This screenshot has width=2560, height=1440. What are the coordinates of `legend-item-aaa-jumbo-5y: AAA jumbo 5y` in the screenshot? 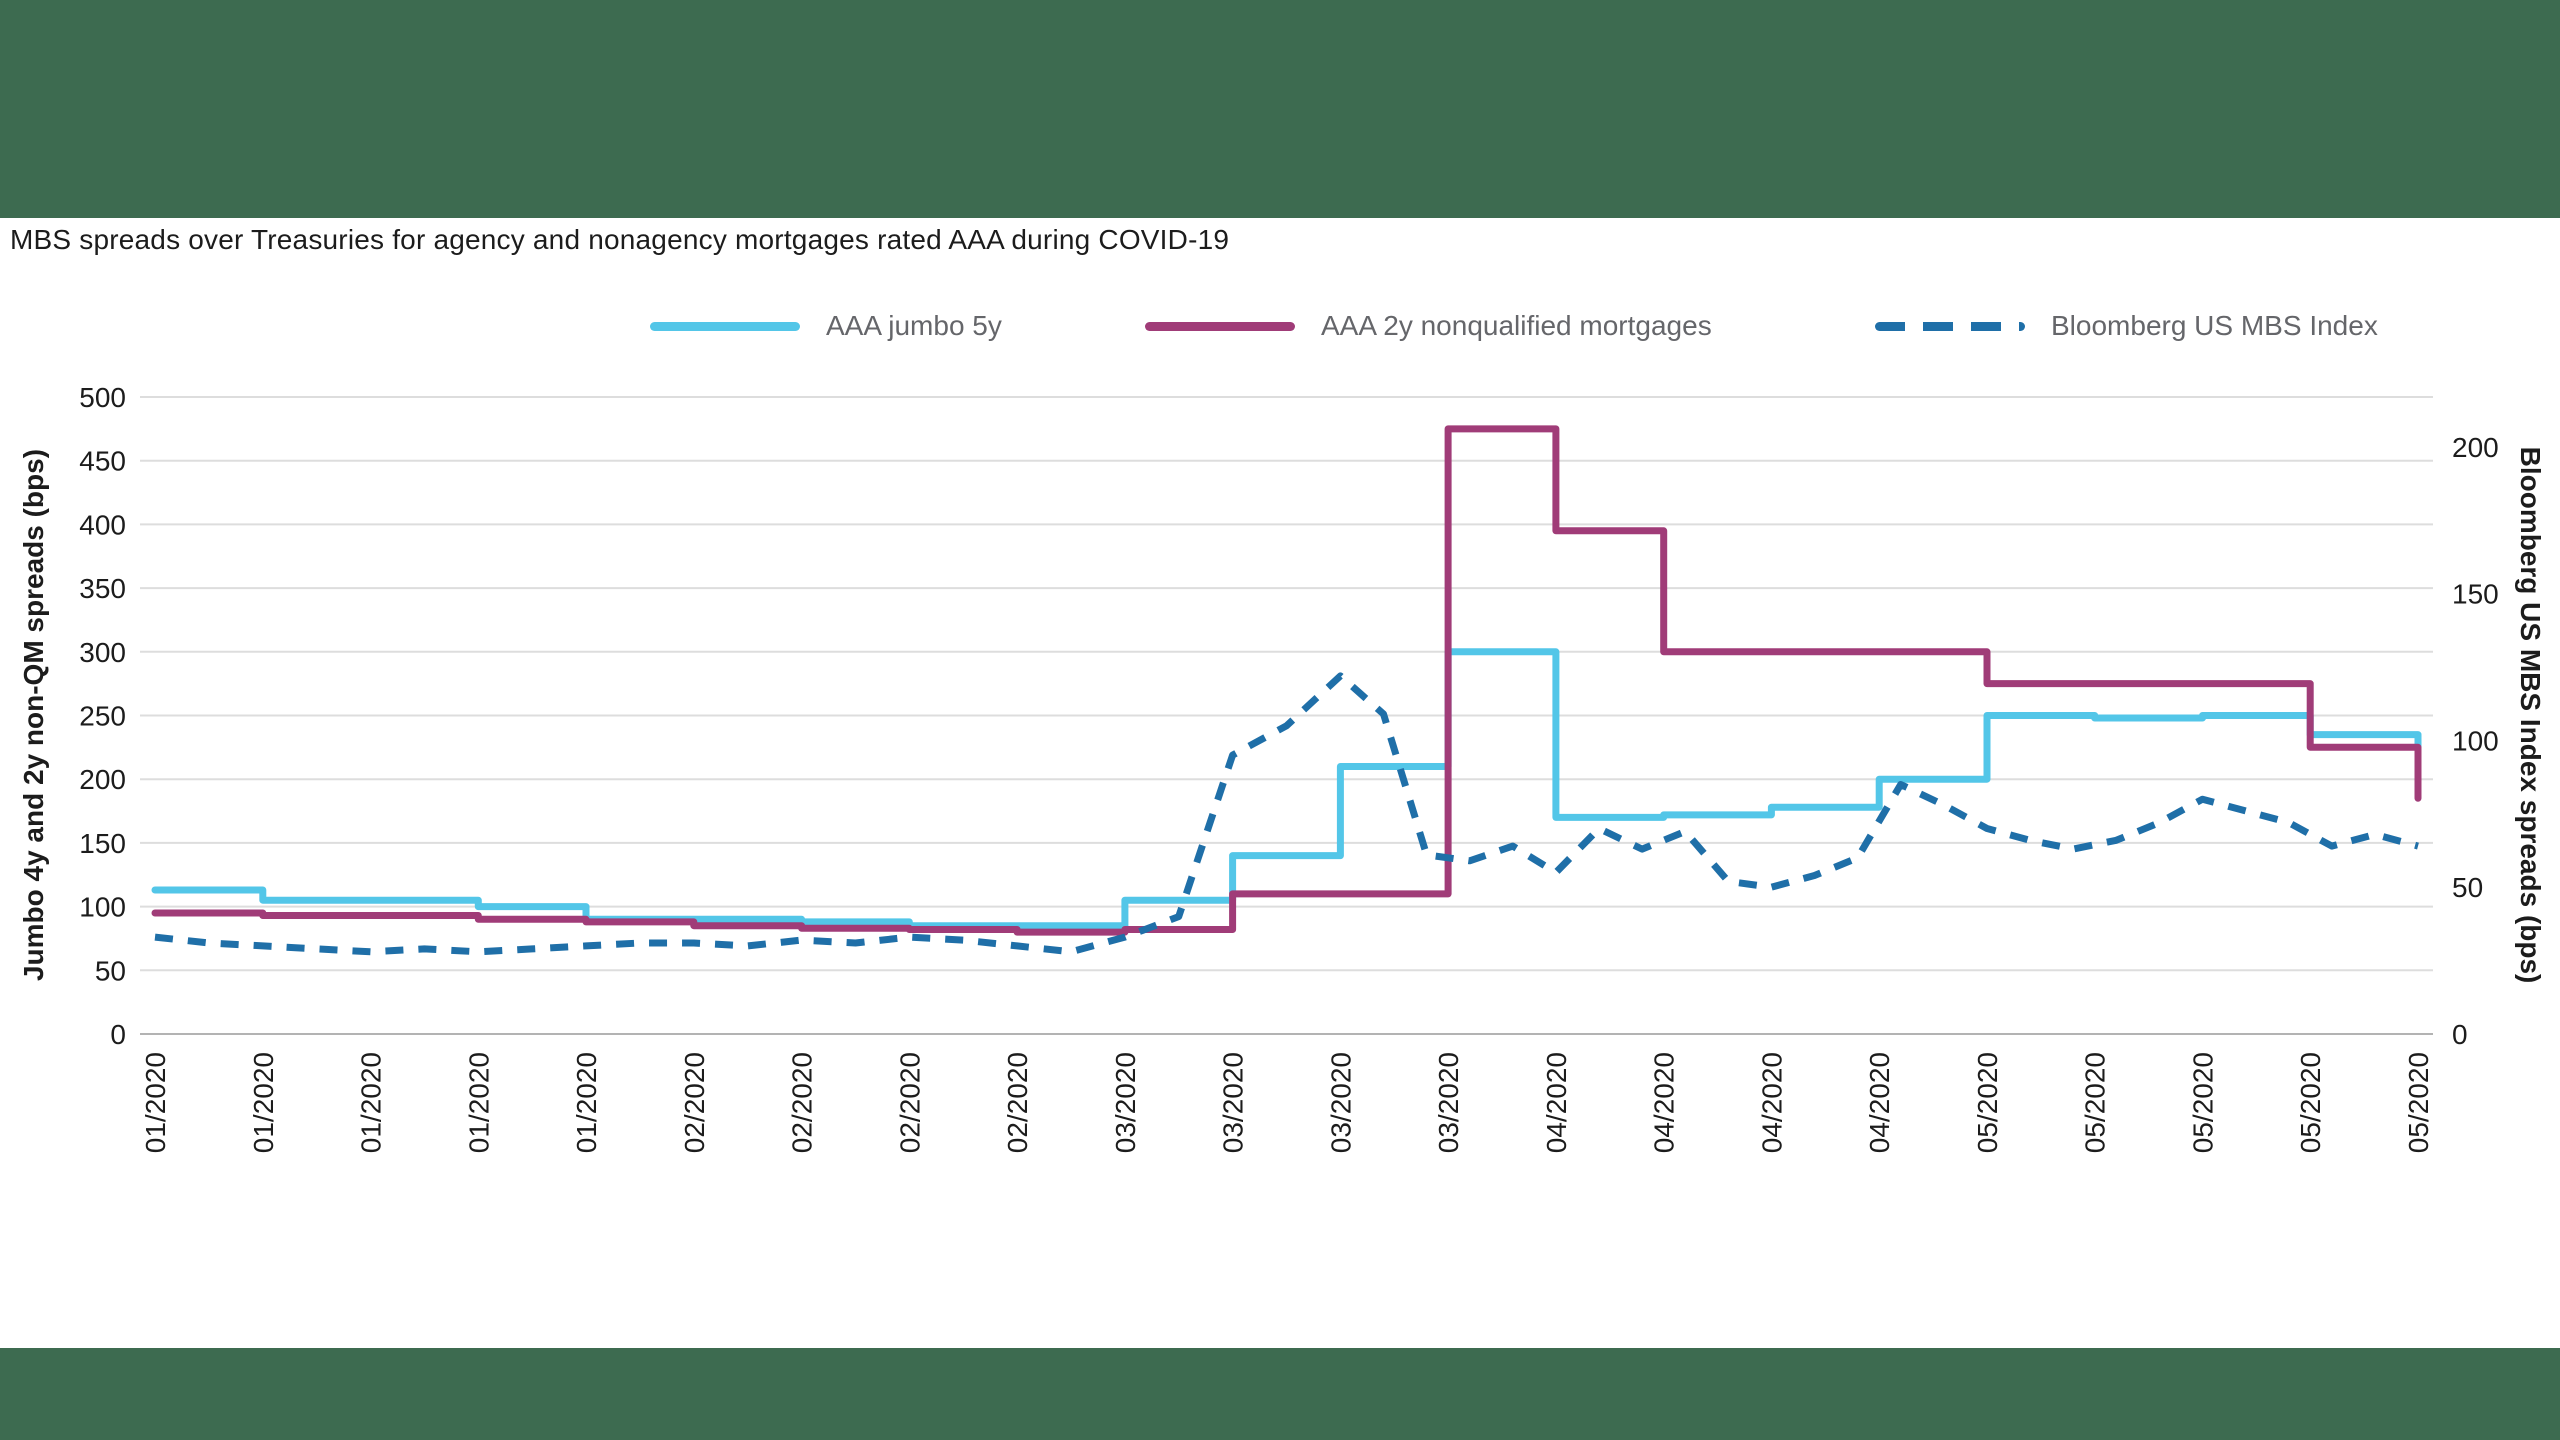 It's located at (826, 326).